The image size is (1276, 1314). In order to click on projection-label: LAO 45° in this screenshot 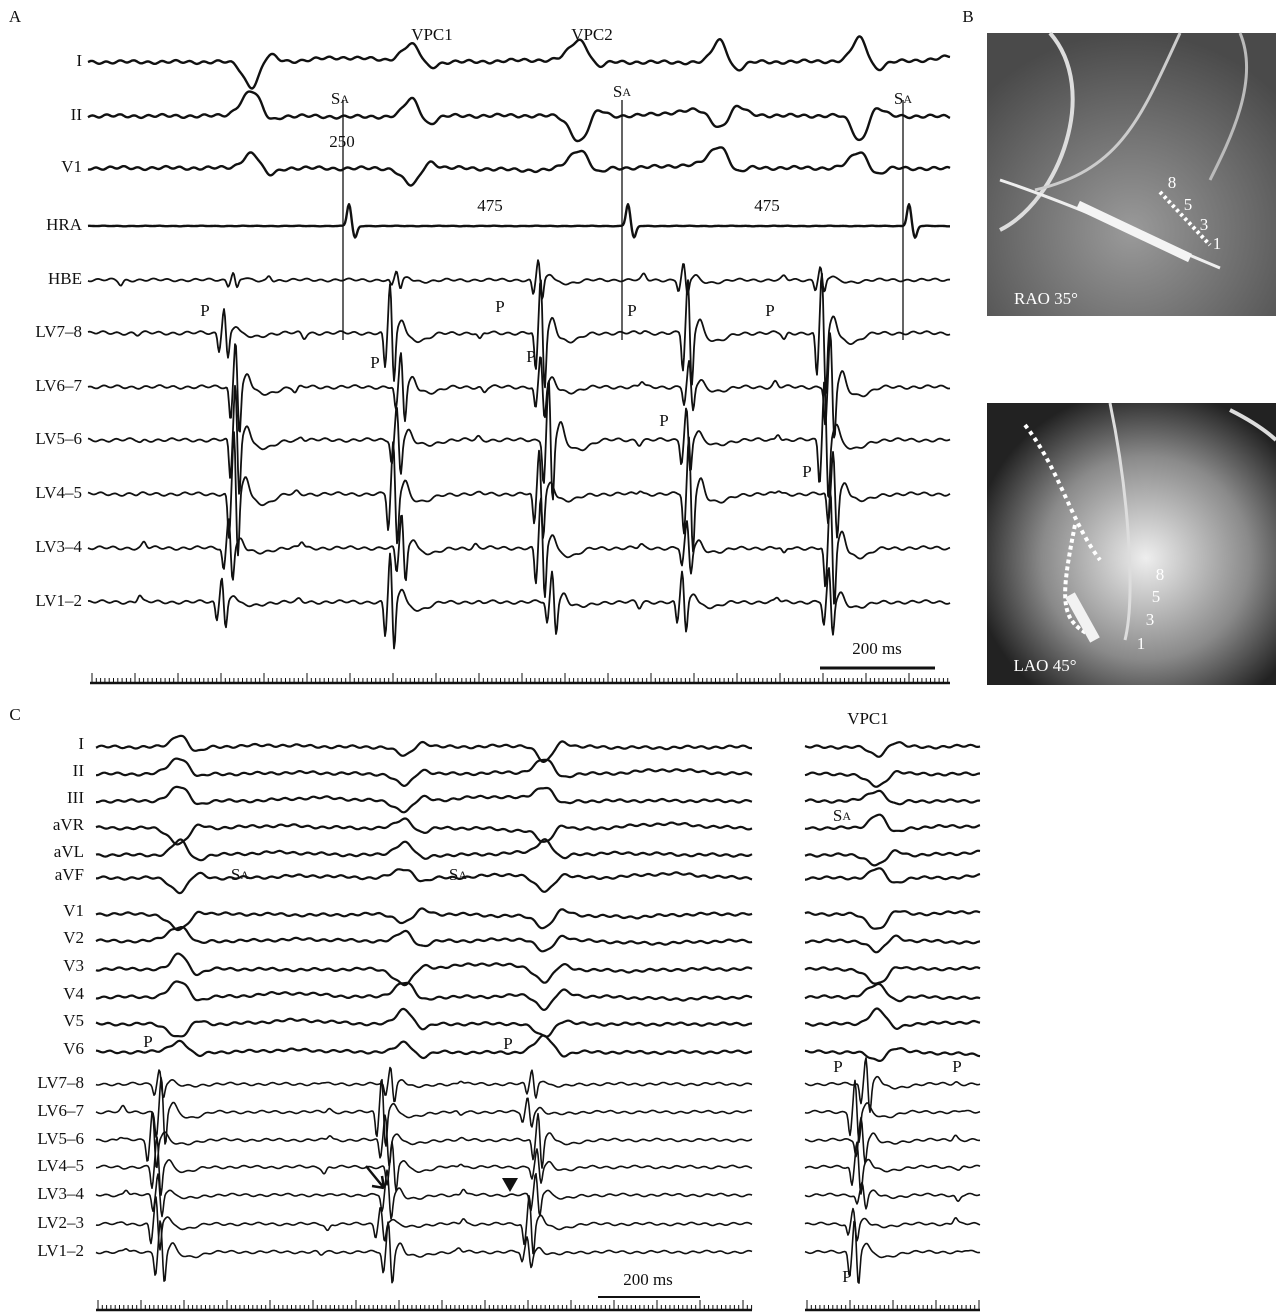, I will do `click(1045, 665)`.